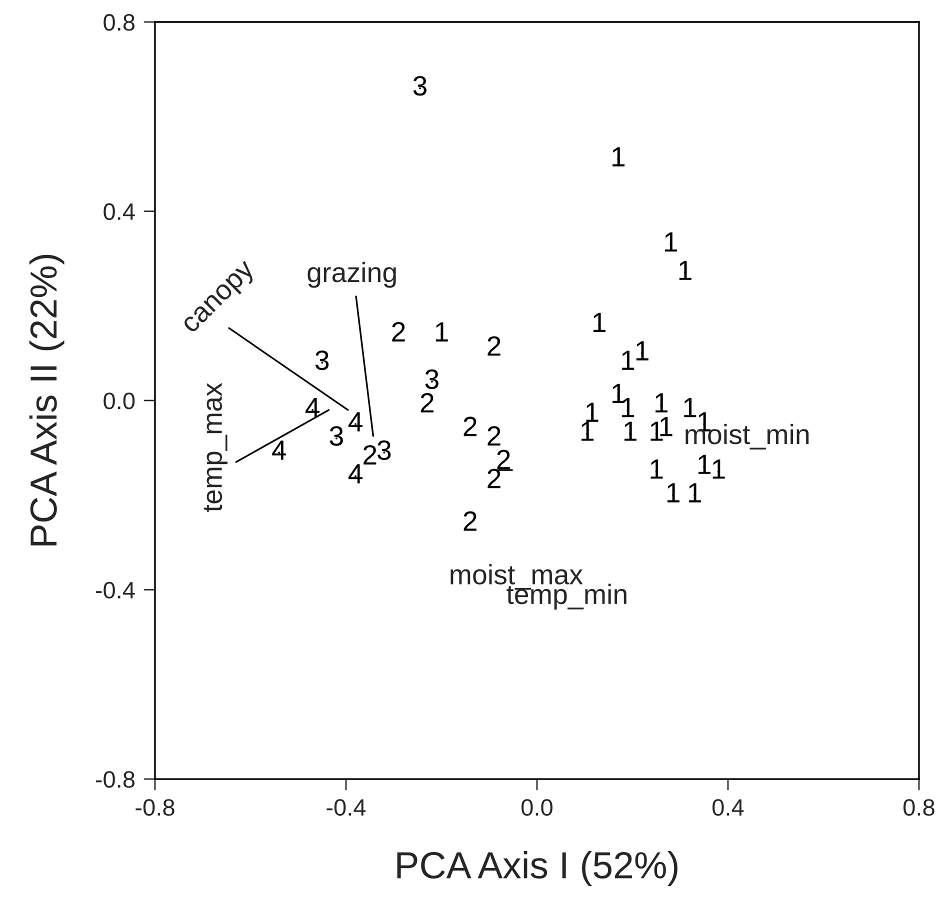  What do you see at coordinates (119, 22) in the screenshot?
I see `y-tick-label: 0.8` at bounding box center [119, 22].